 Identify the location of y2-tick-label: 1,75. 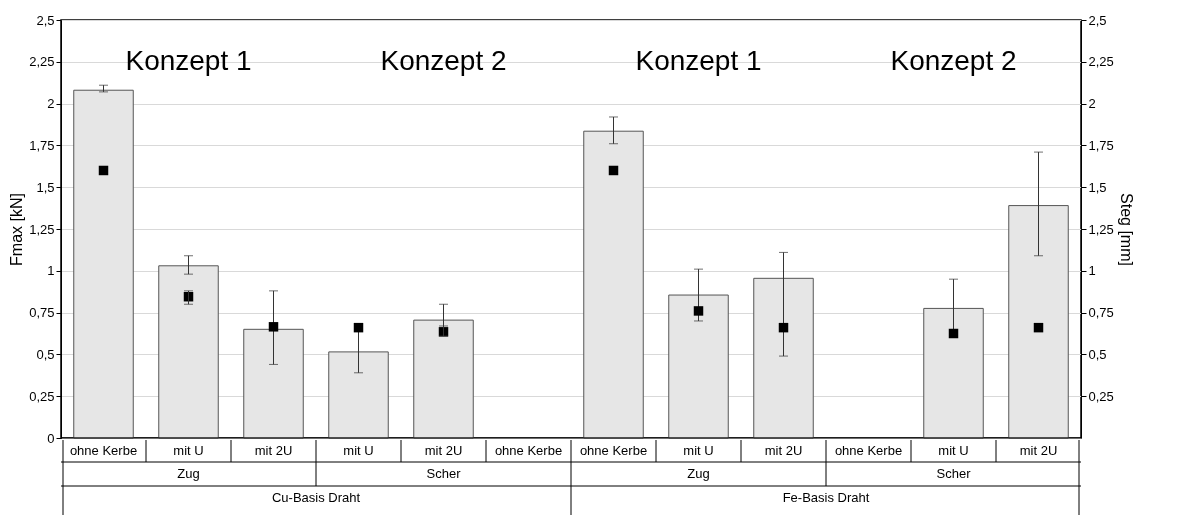
(1101, 145).